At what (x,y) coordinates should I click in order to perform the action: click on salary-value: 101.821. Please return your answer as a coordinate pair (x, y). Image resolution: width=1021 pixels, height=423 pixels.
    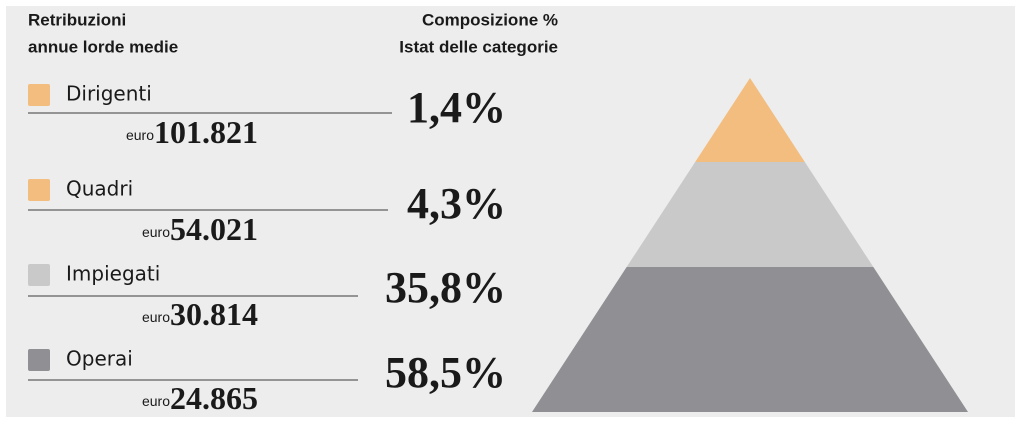
    Looking at the image, I should click on (206, 132).